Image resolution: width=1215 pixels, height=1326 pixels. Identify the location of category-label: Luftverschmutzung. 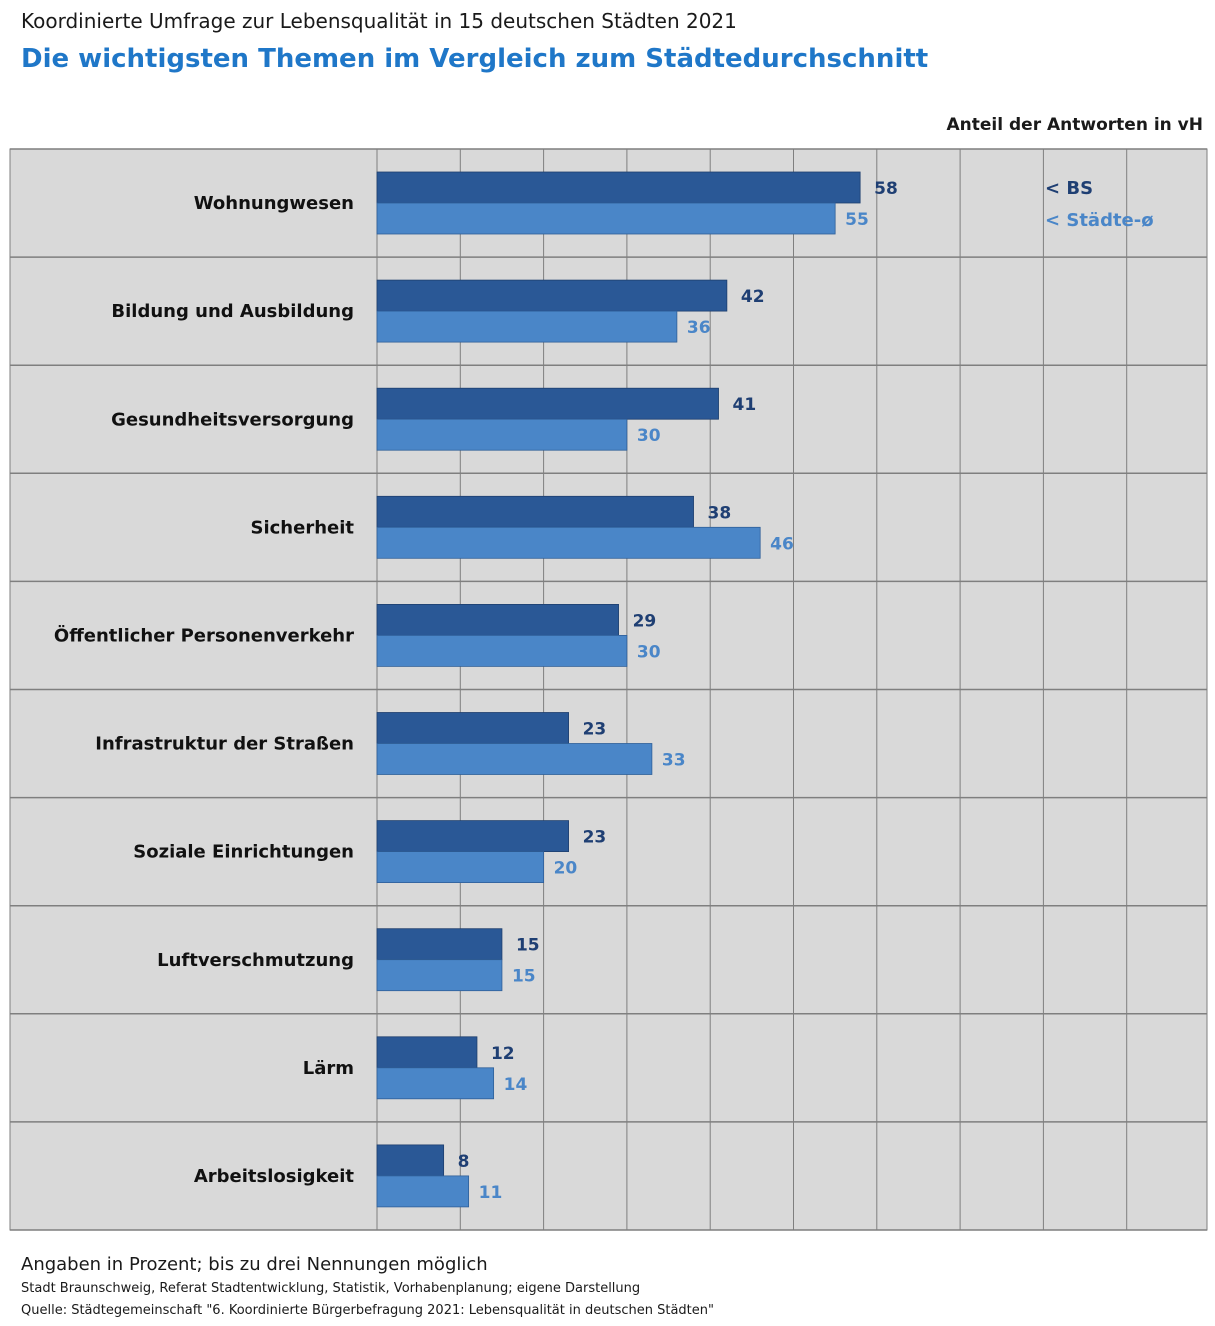
(255, 960).